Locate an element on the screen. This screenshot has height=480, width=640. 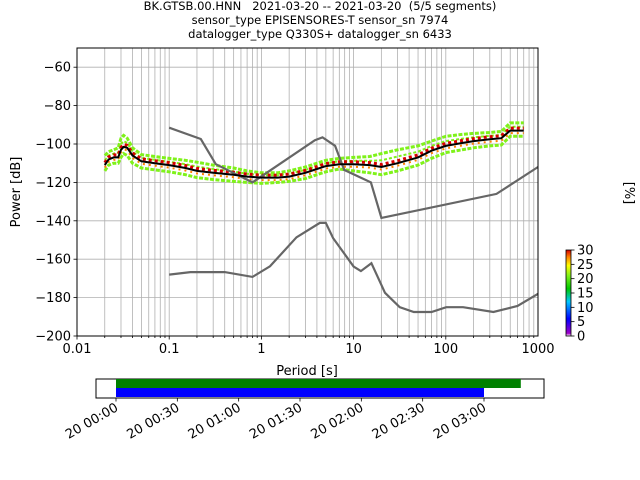
colorbar-gradient is located at coordinates (568, 293).